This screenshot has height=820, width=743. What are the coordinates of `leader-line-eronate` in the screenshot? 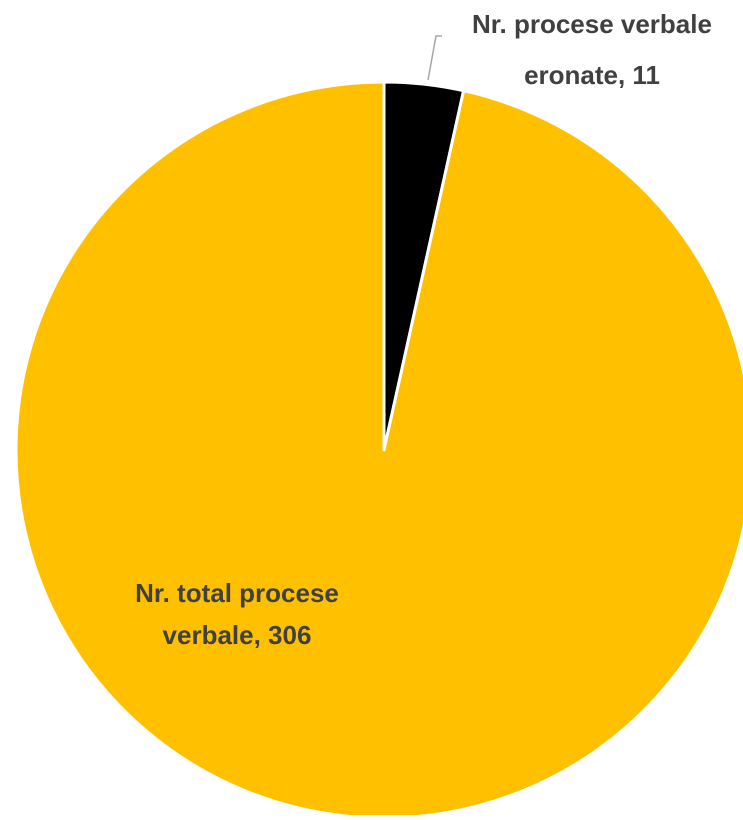 It's located at (434, 58).